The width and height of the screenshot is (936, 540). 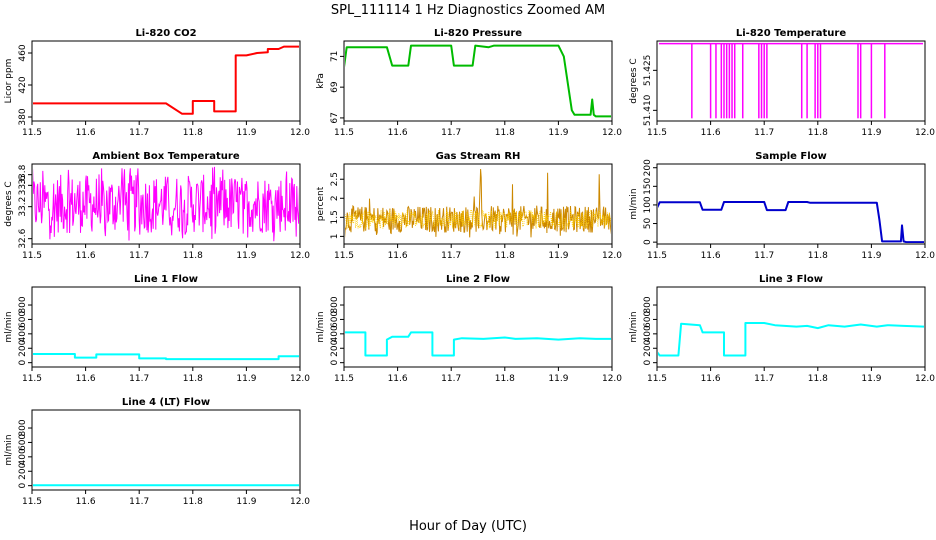 What do you see at coordinates (23, 185) in the screenshot?
I see `y-tick-label: 33.6` at bounding box center [23, 185].